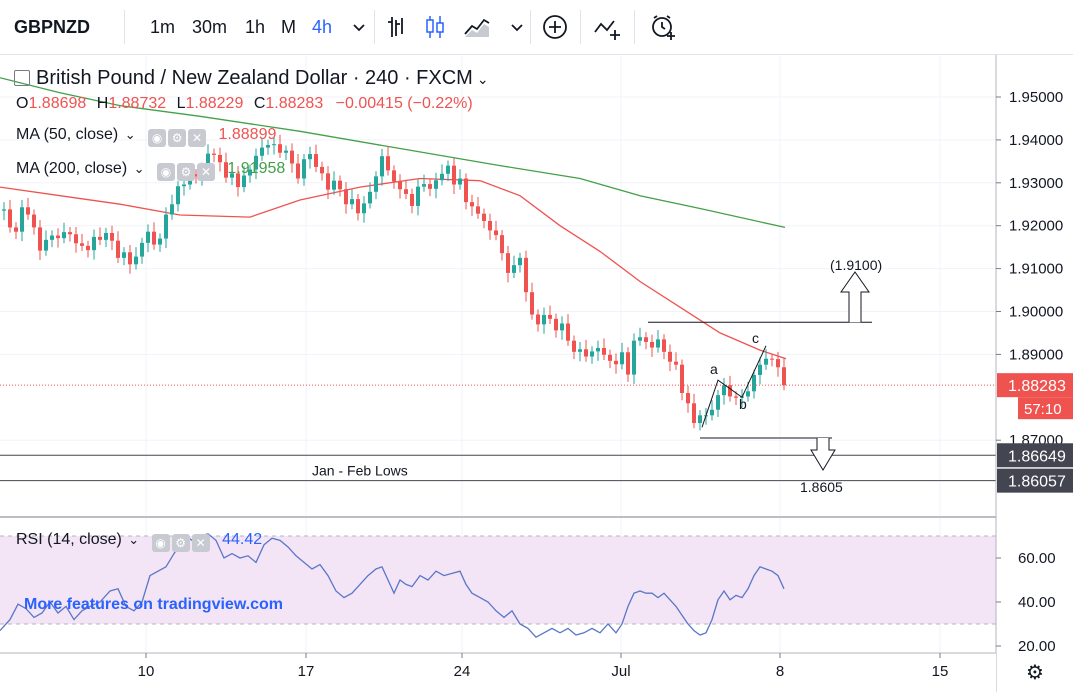 The height and width of the screenshot is (692, 1073). Describe the element at coordinates (1037, 558) in the screenshot. I see `rsi-tick-label: 60.00` at that location.